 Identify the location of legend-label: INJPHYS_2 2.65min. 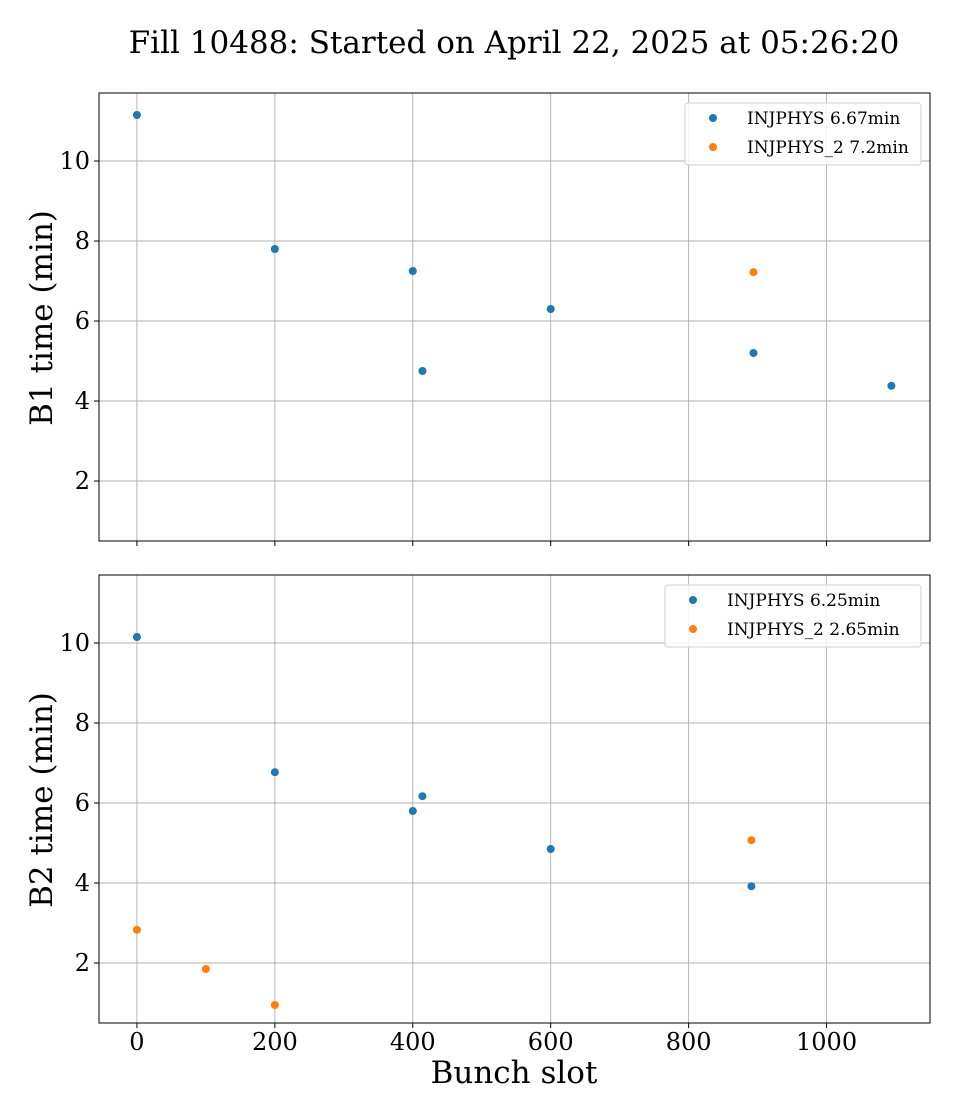
(813, 630).